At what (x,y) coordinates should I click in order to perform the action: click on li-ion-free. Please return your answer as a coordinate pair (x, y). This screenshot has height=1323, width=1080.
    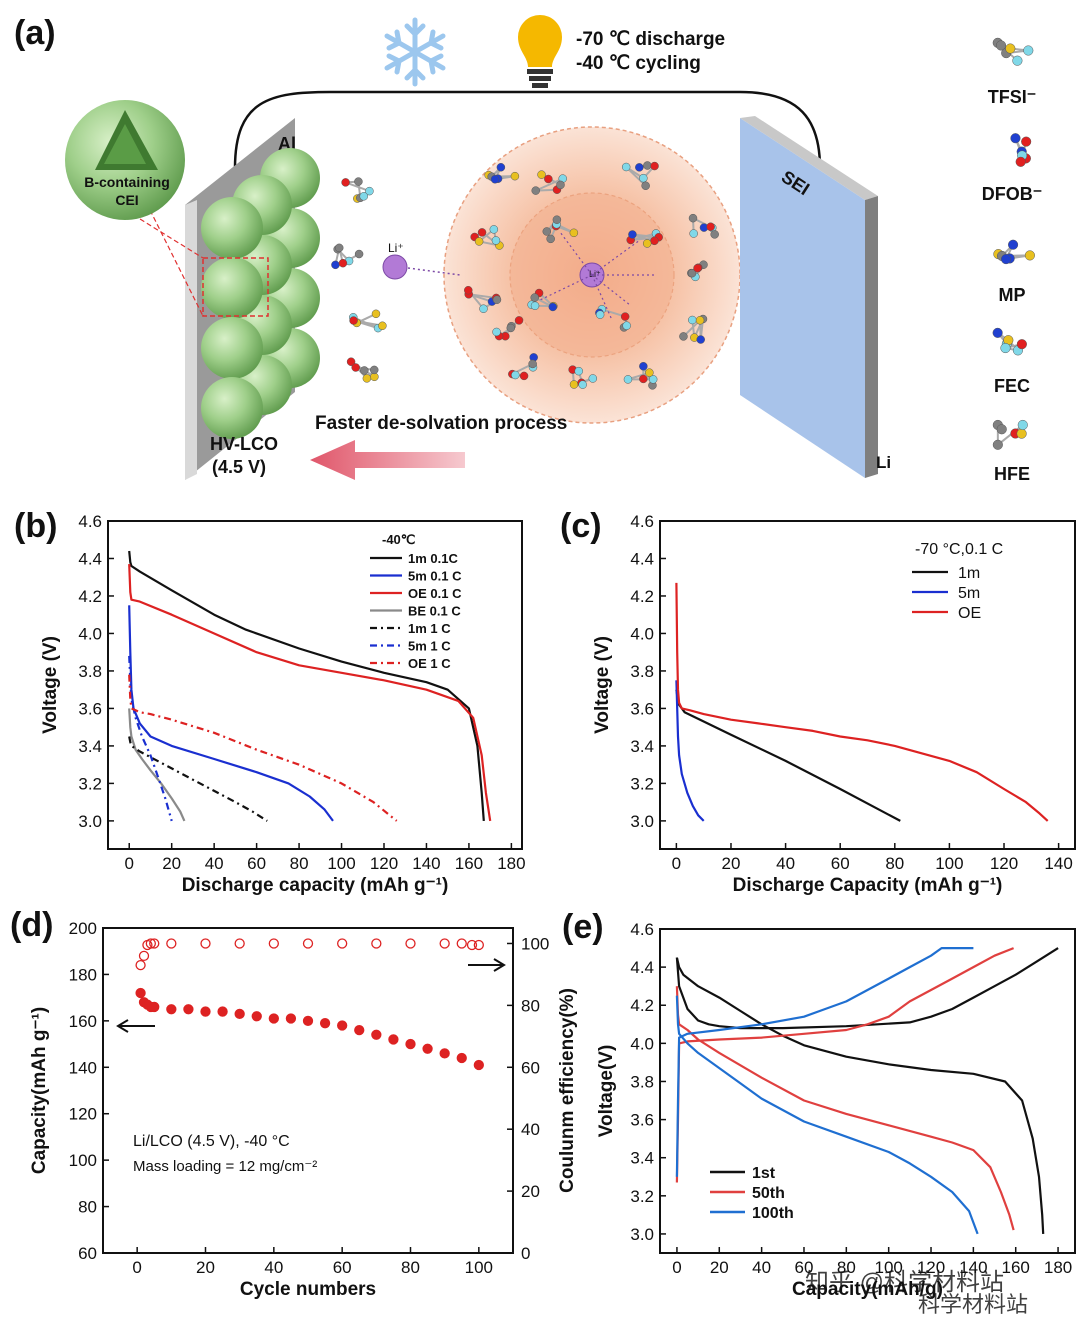
    Looking at the image, I should click on (395, 267).